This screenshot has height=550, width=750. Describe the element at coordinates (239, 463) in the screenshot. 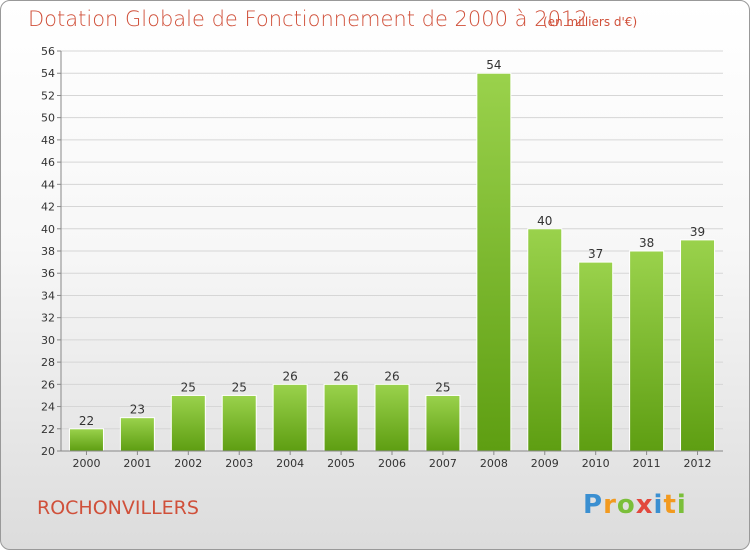

I see `x-tick-label: 2003` at that location.